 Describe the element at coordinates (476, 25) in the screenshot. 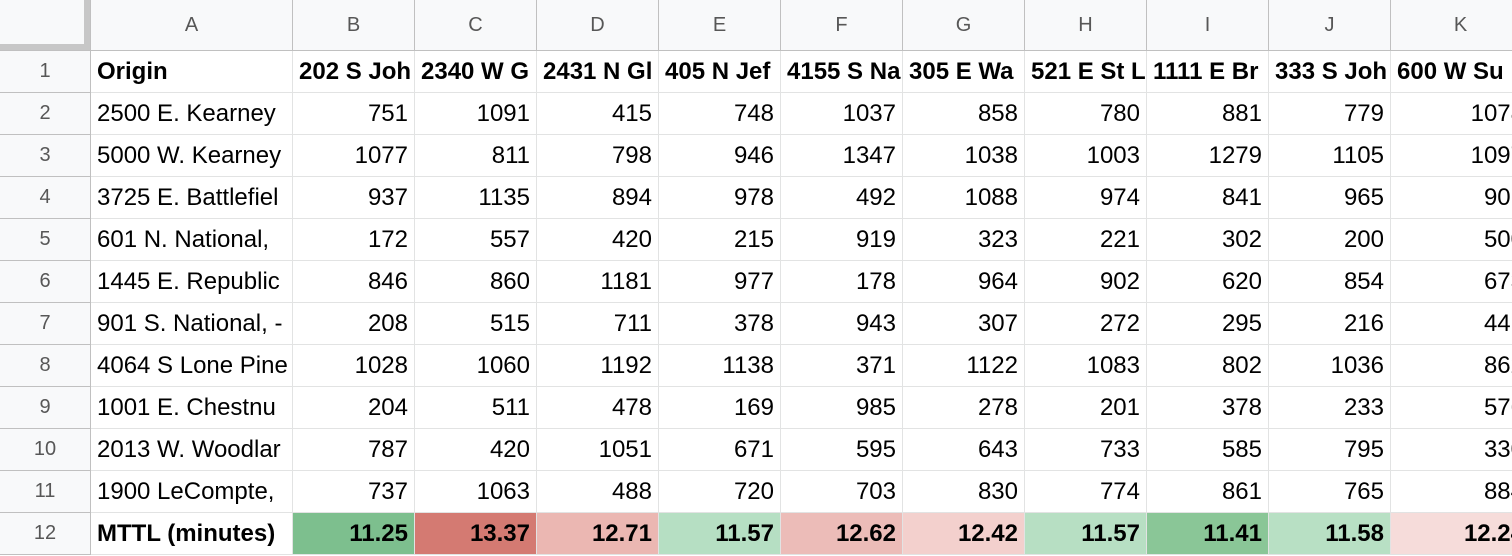

I see `column-header: C` at that location.